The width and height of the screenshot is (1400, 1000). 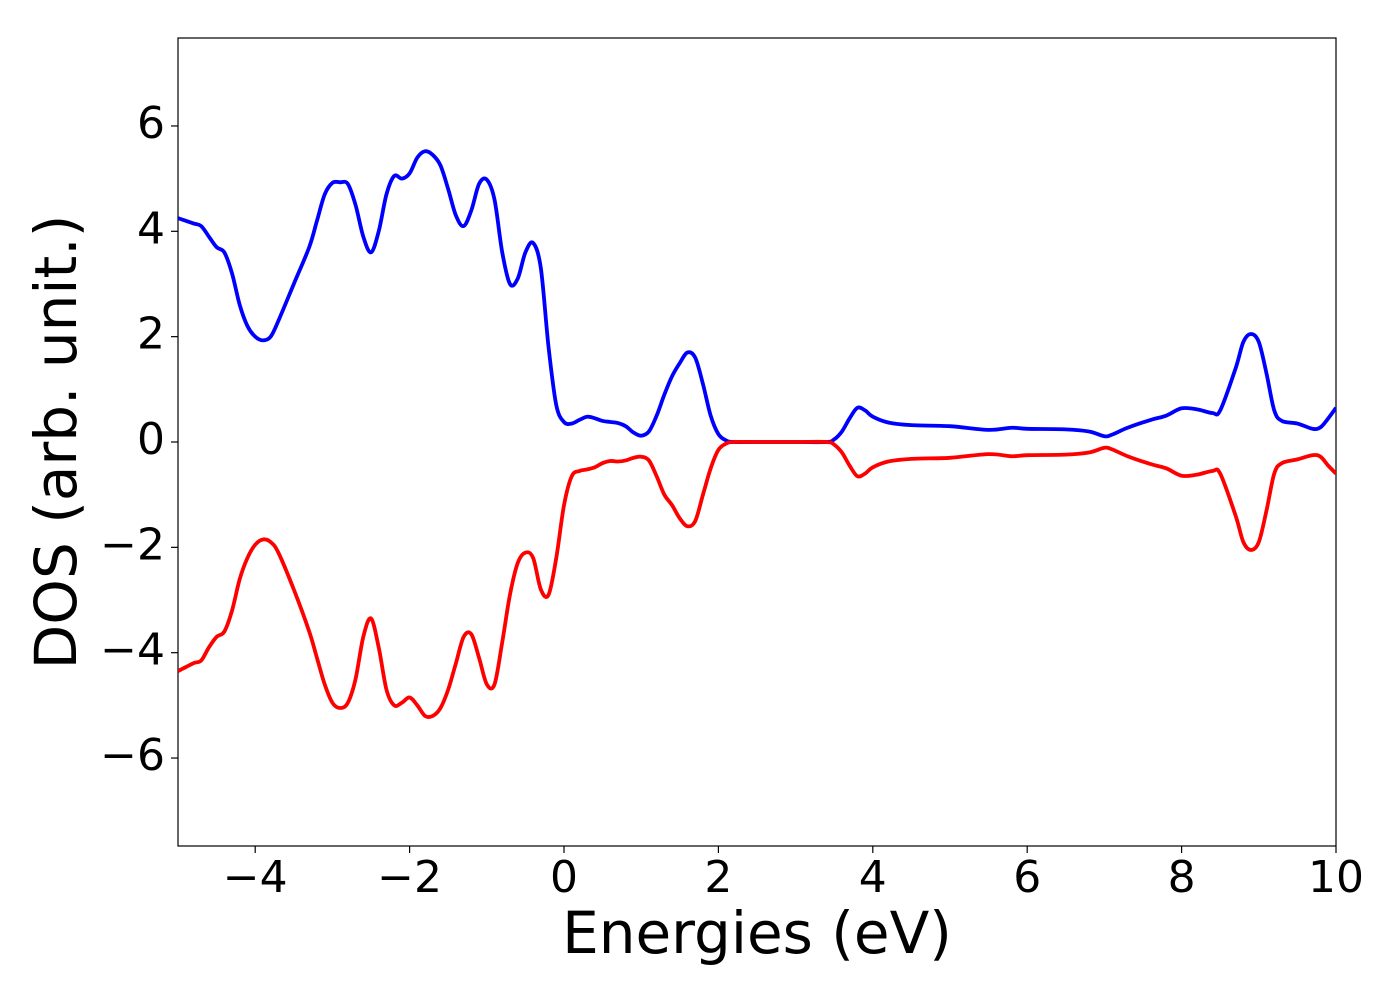 I want to click on y-tick-label: 4, so click(x=151, y=228).